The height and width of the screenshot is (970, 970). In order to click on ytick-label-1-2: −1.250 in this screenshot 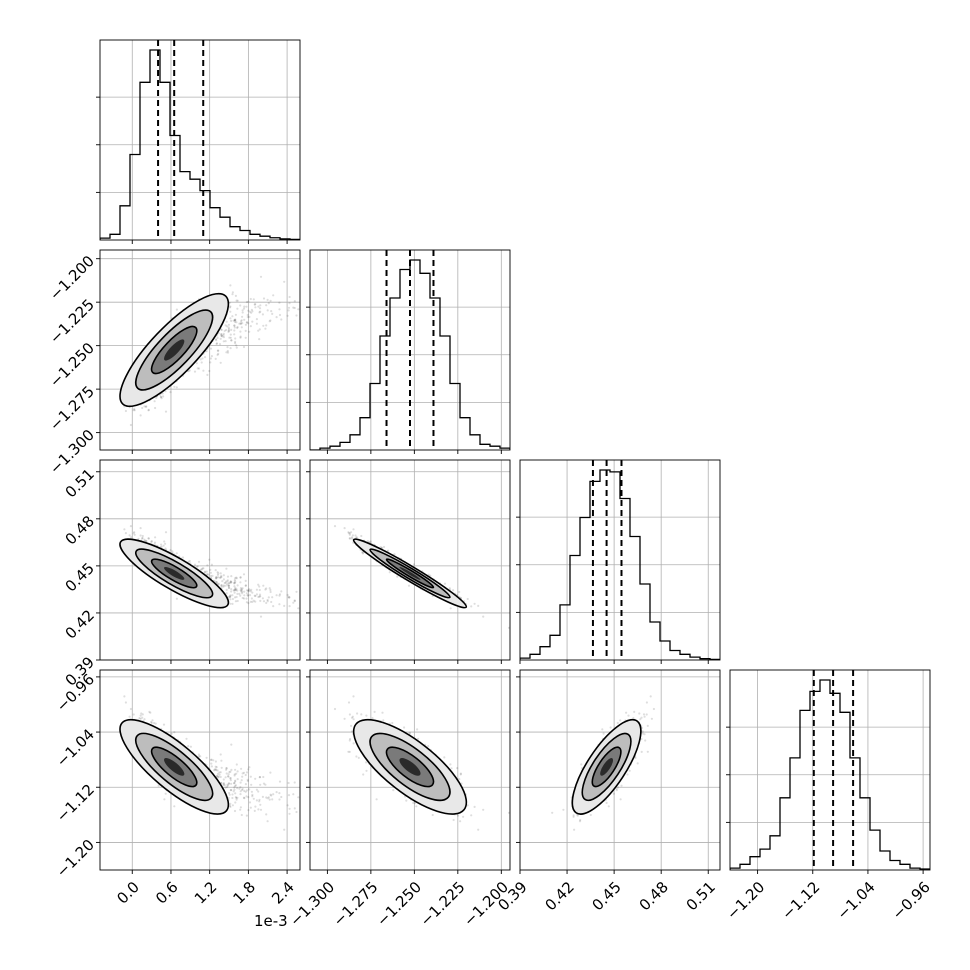, I will do `click(72, 365)`.